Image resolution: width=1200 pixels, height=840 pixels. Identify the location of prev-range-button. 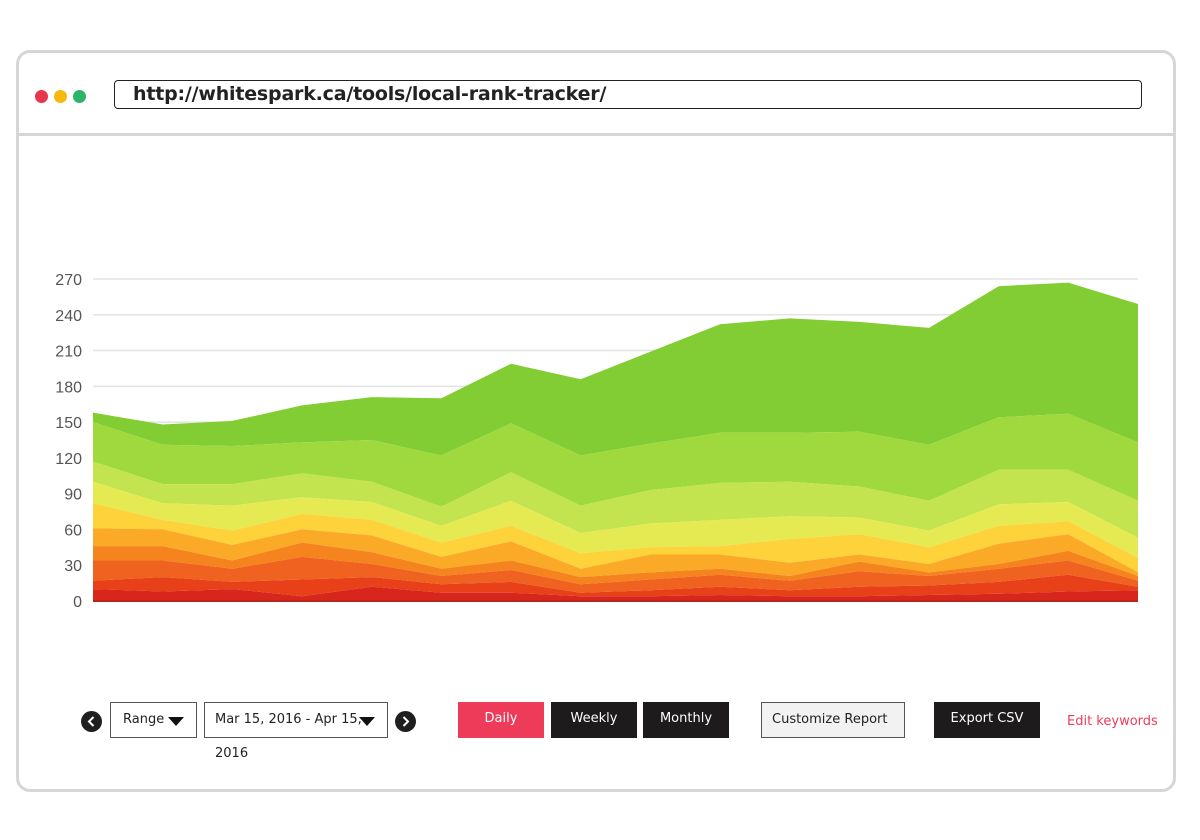
(91, 721).